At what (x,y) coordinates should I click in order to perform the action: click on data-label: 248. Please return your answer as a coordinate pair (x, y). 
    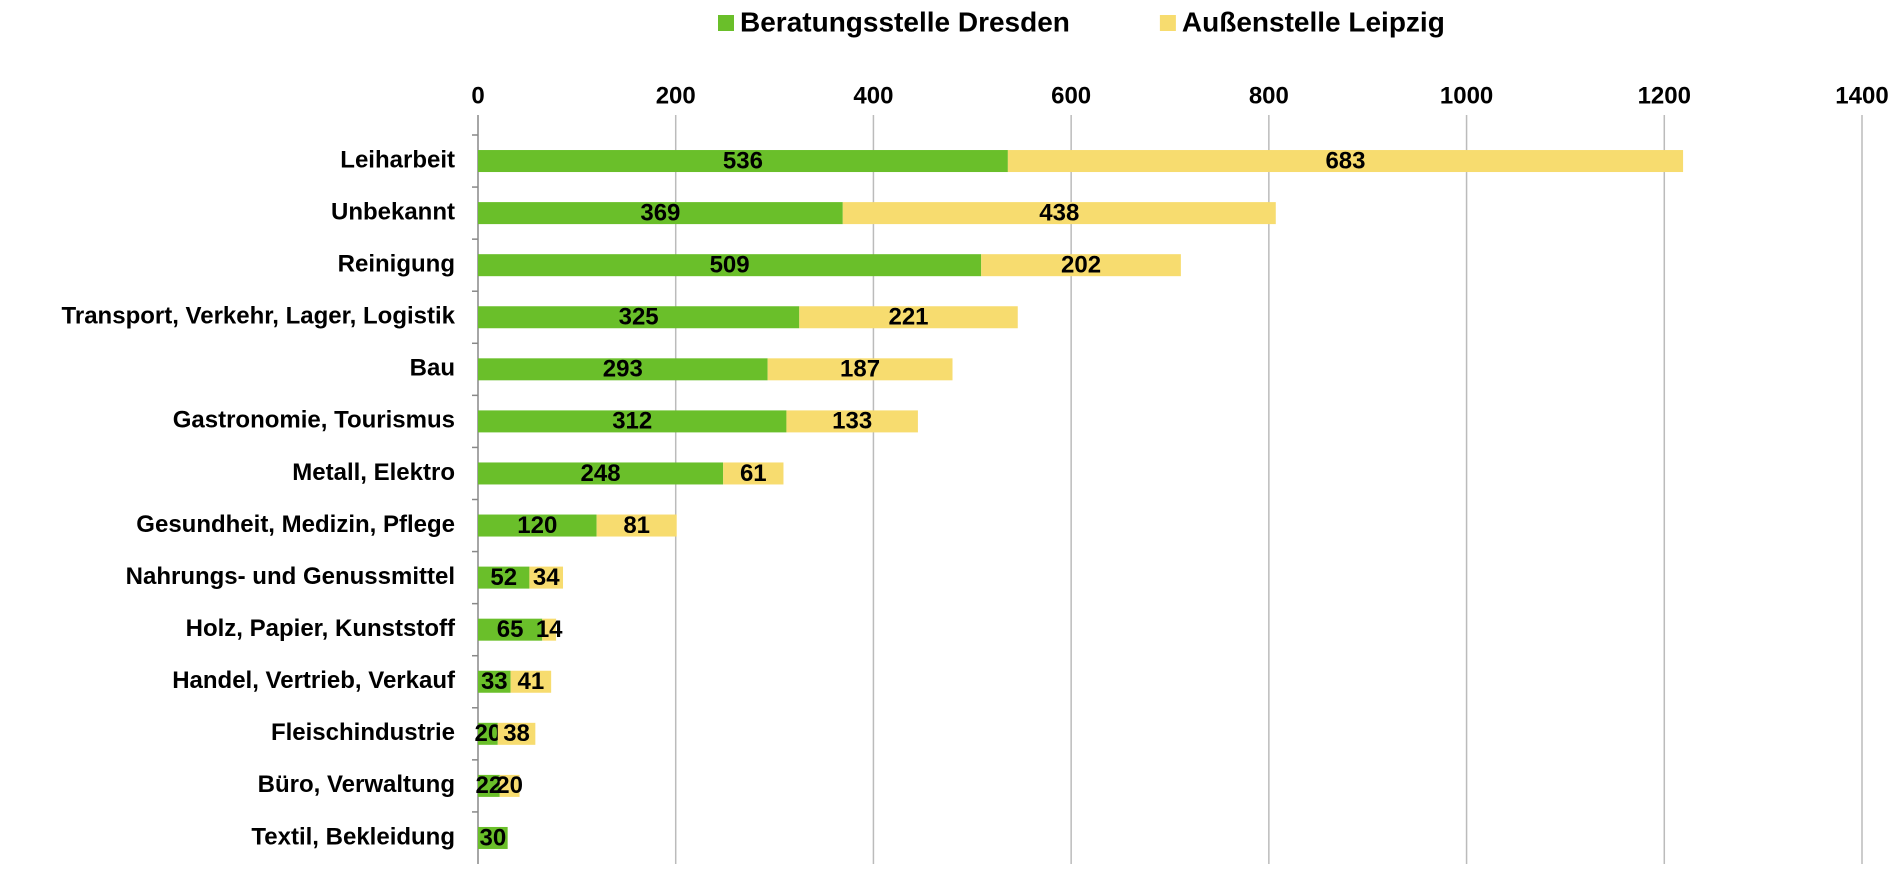
    Looking at the image, I should click on (601, 473).